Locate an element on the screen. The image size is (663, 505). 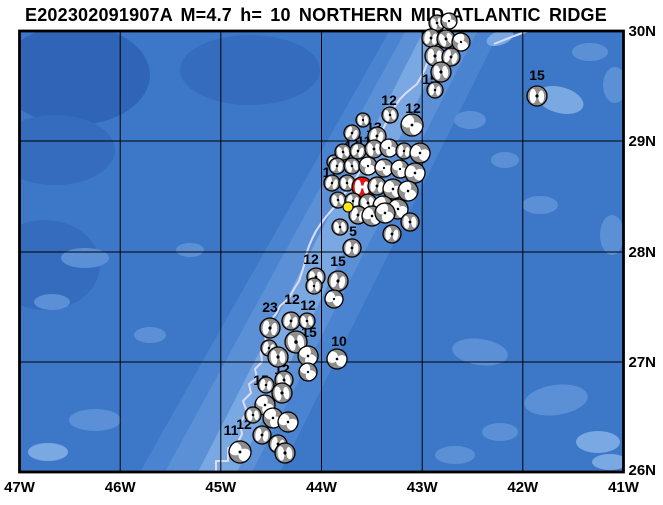
x-axis-label: 43W is located at coordinates (423, 487).